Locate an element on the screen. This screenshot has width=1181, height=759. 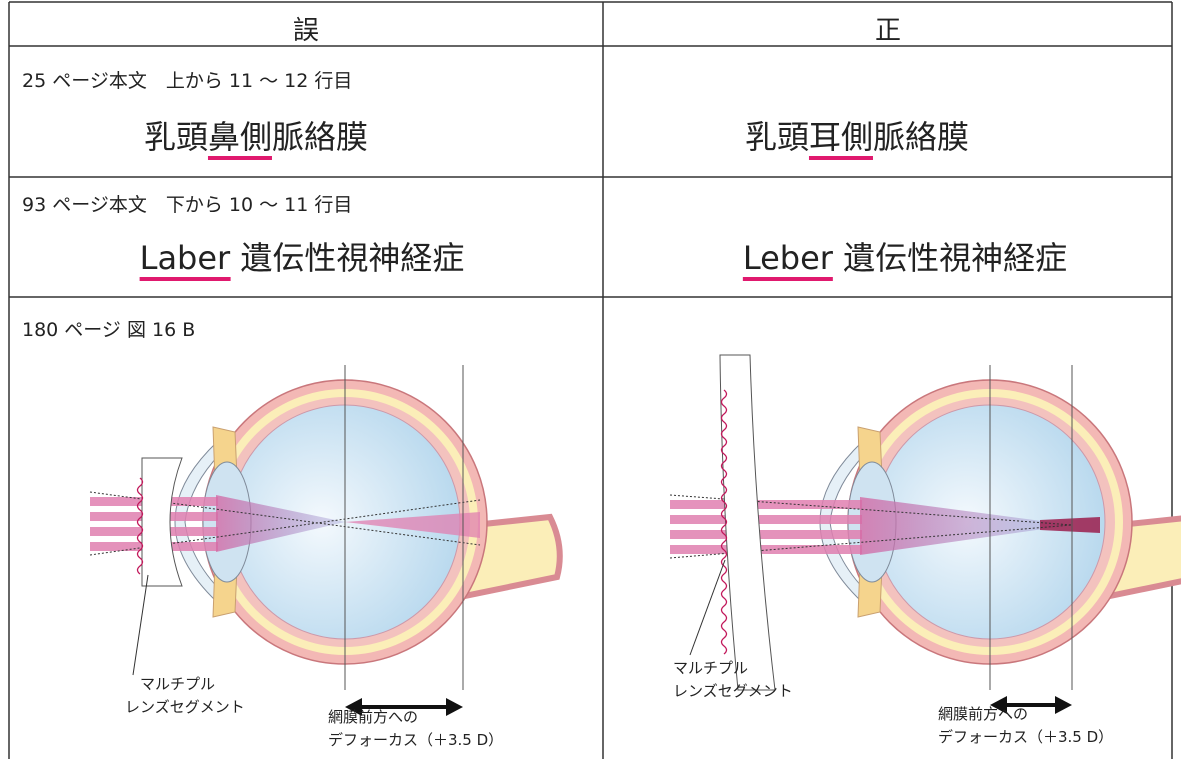
location: 180 ページ 図 16 B is located at coordinates (109, 330).